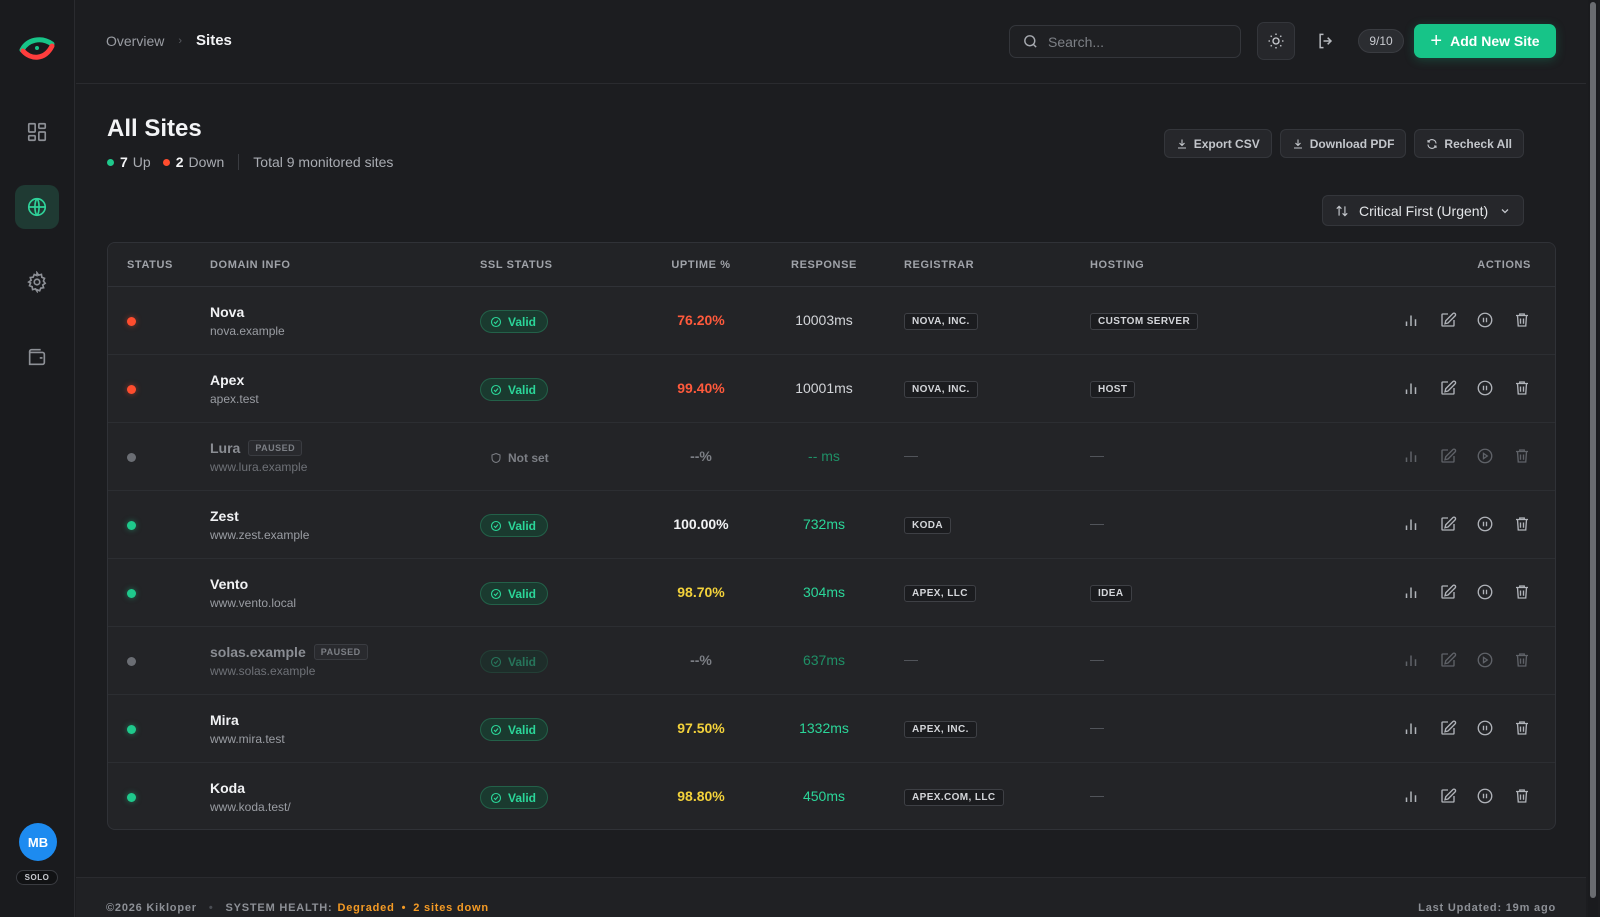 This screenshot has width=1600, height=917. I want to click on registrar-tag: APEX.COM, LLC, so click(954, 797).